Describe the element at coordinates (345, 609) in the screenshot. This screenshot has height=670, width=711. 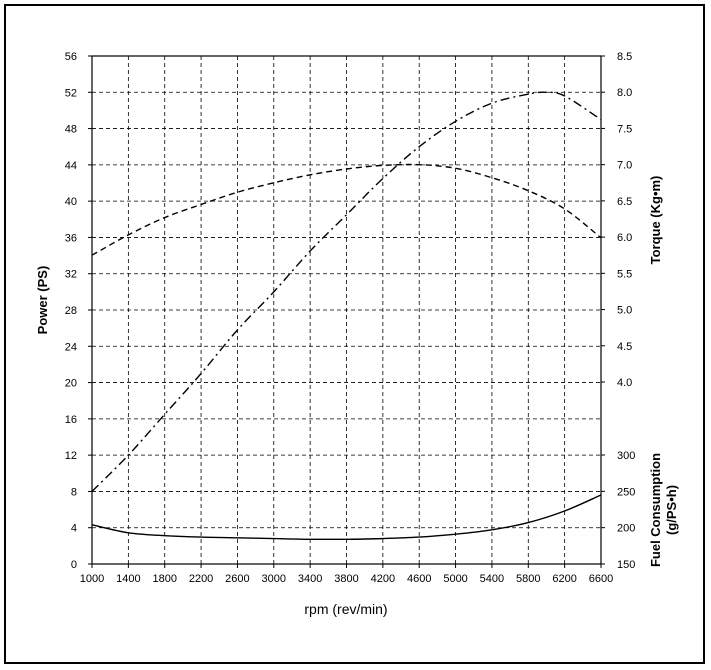
I see `x-axis-title: rpm (rev/min)` at that location.